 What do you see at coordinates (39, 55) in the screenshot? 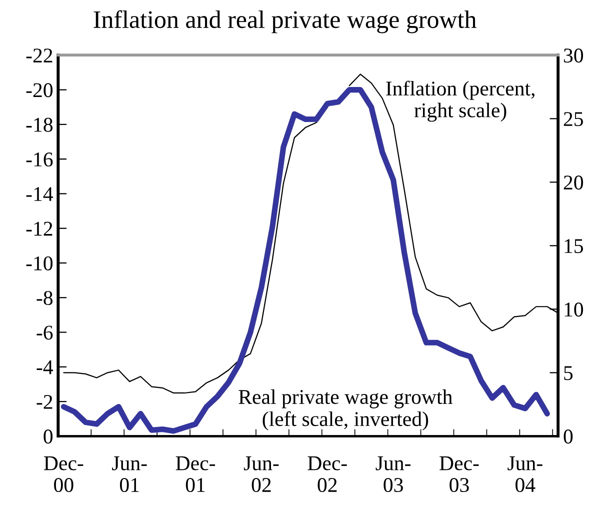
I see `y-tick-label: -22` at bounding box center [39, 55].